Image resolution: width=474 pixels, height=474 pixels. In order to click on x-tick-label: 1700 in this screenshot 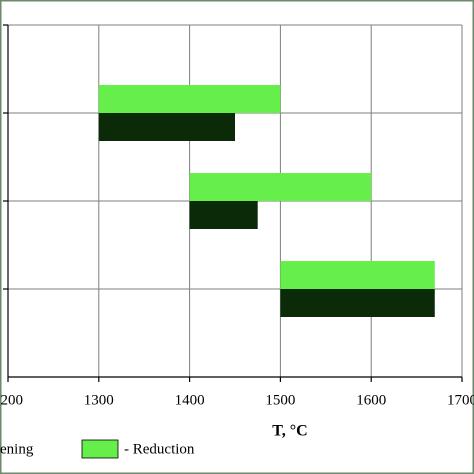, I will do `click(460, 400)`.